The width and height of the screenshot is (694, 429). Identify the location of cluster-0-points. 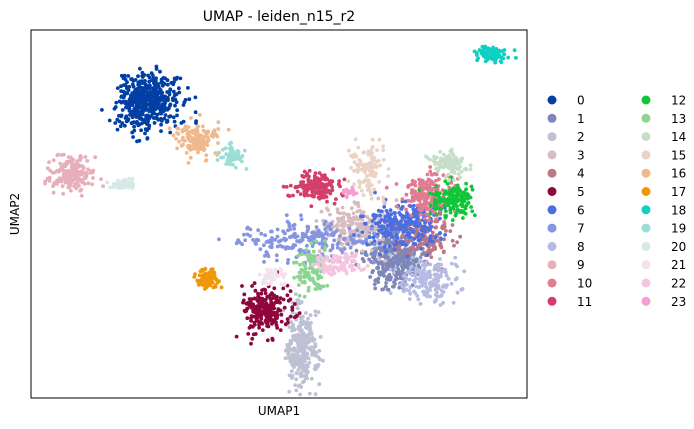
(149, 104).